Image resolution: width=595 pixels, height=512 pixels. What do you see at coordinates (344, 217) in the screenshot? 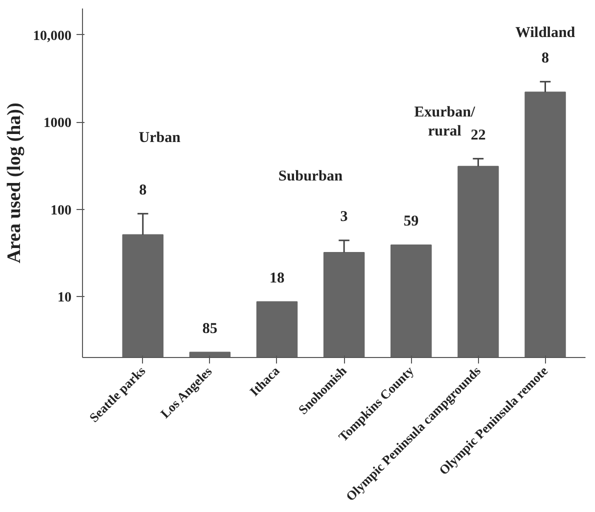
I see `annotation: 3` at bounding box center [344, 217].